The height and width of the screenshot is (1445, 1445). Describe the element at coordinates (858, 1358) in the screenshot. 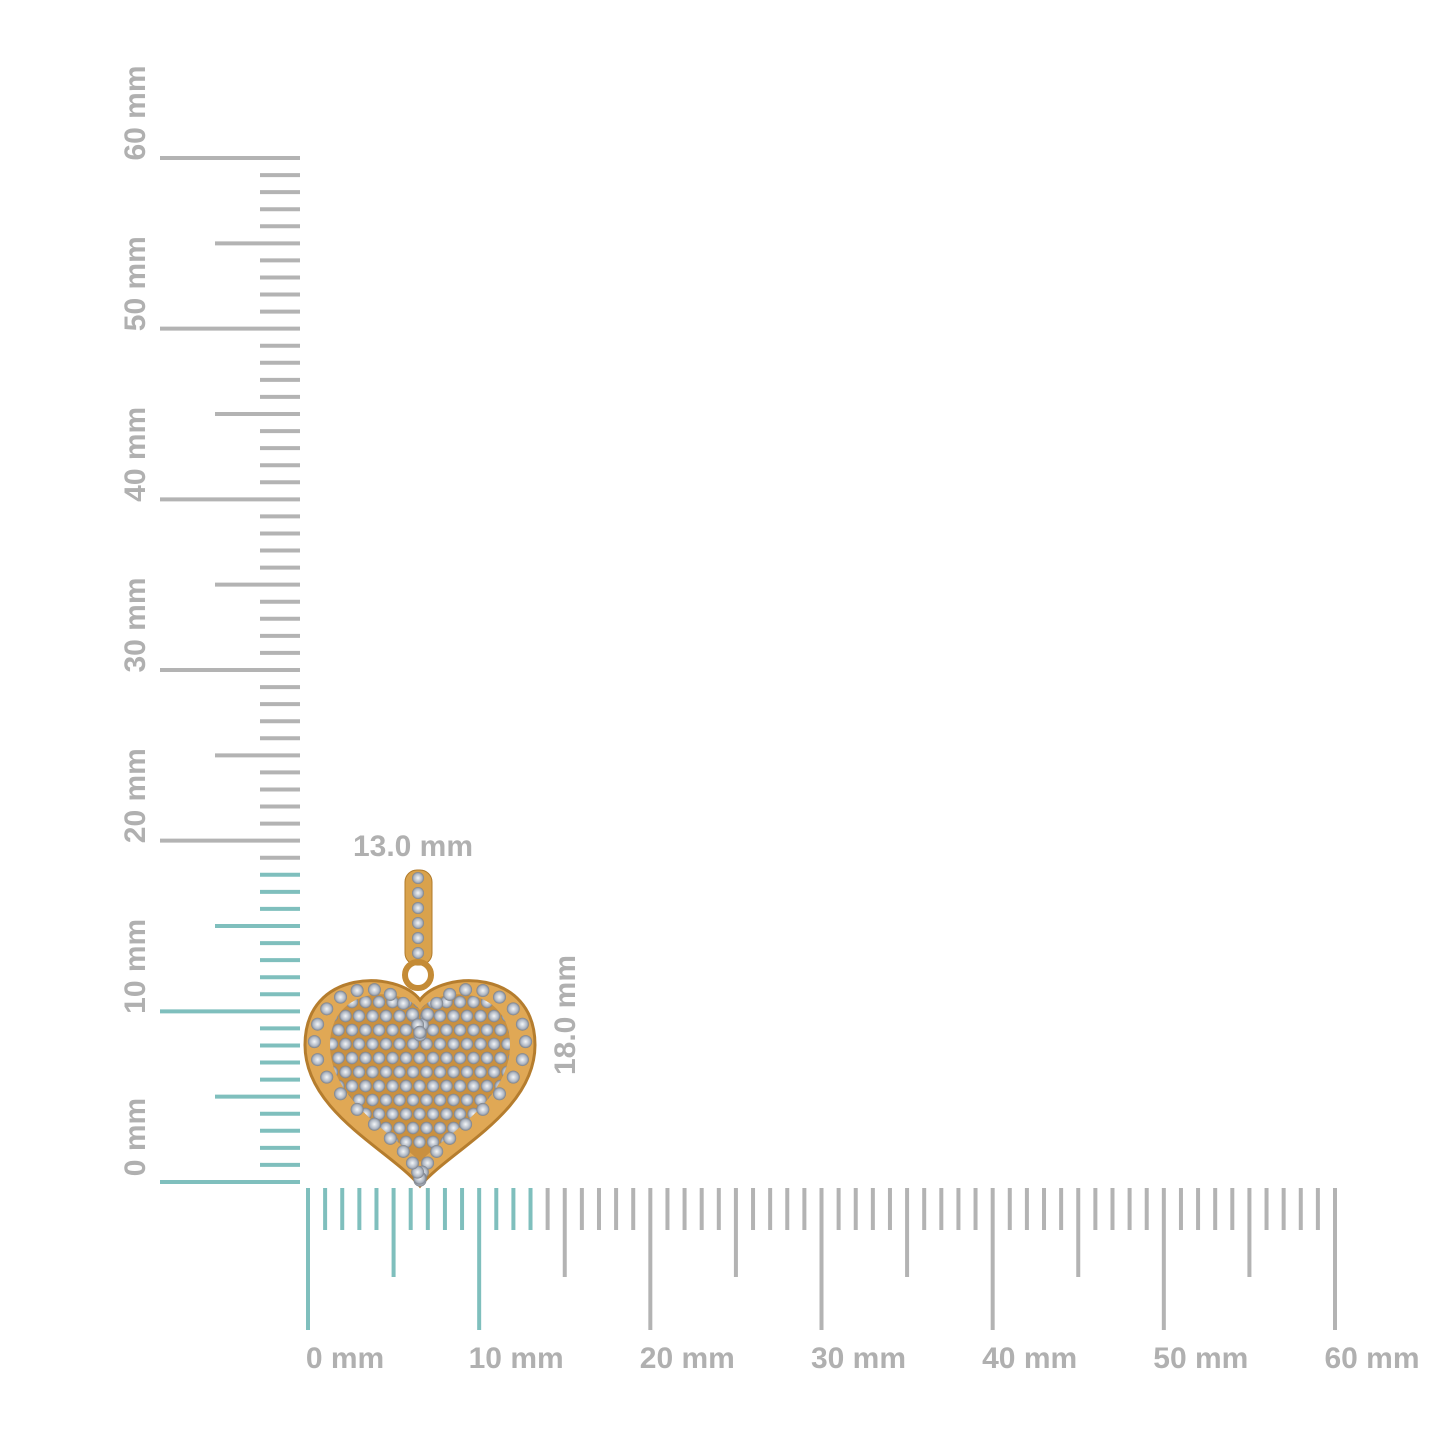

I see `horizontal-ruler-label: 30 mm` at that location.